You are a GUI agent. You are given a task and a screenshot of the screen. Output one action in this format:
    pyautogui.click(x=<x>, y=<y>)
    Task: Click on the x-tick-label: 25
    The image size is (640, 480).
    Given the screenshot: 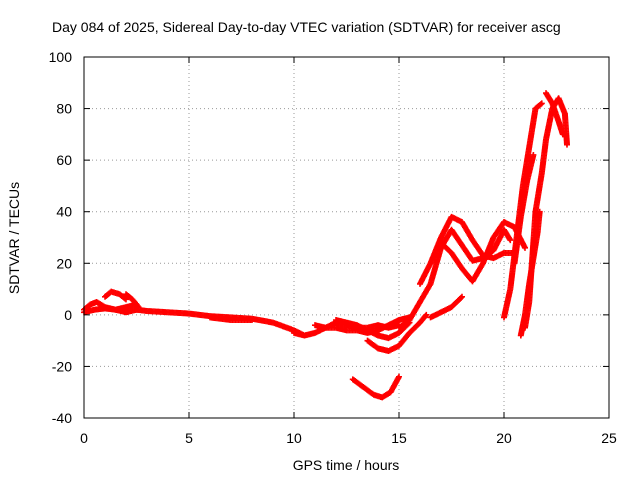 What is the action you would take?
    pyautogui.click(x=609, y=438)
    